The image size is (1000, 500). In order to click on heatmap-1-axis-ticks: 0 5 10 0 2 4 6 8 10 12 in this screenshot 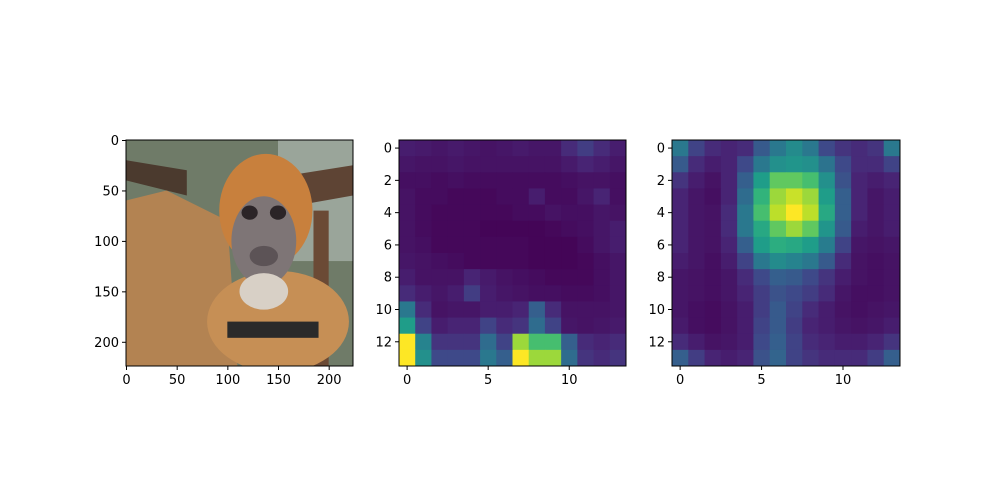, I will do `click(476, 265)`.